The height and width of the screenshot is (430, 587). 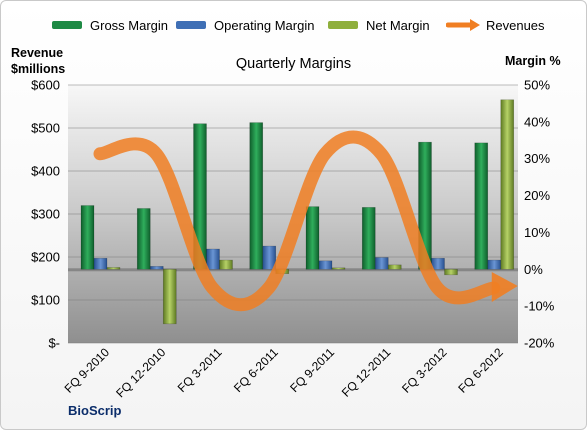 What do you see at coordinates (533, 269) in the screenshot?
I see `y-right-tick-label: 0%` at bounding box center [533, 269].